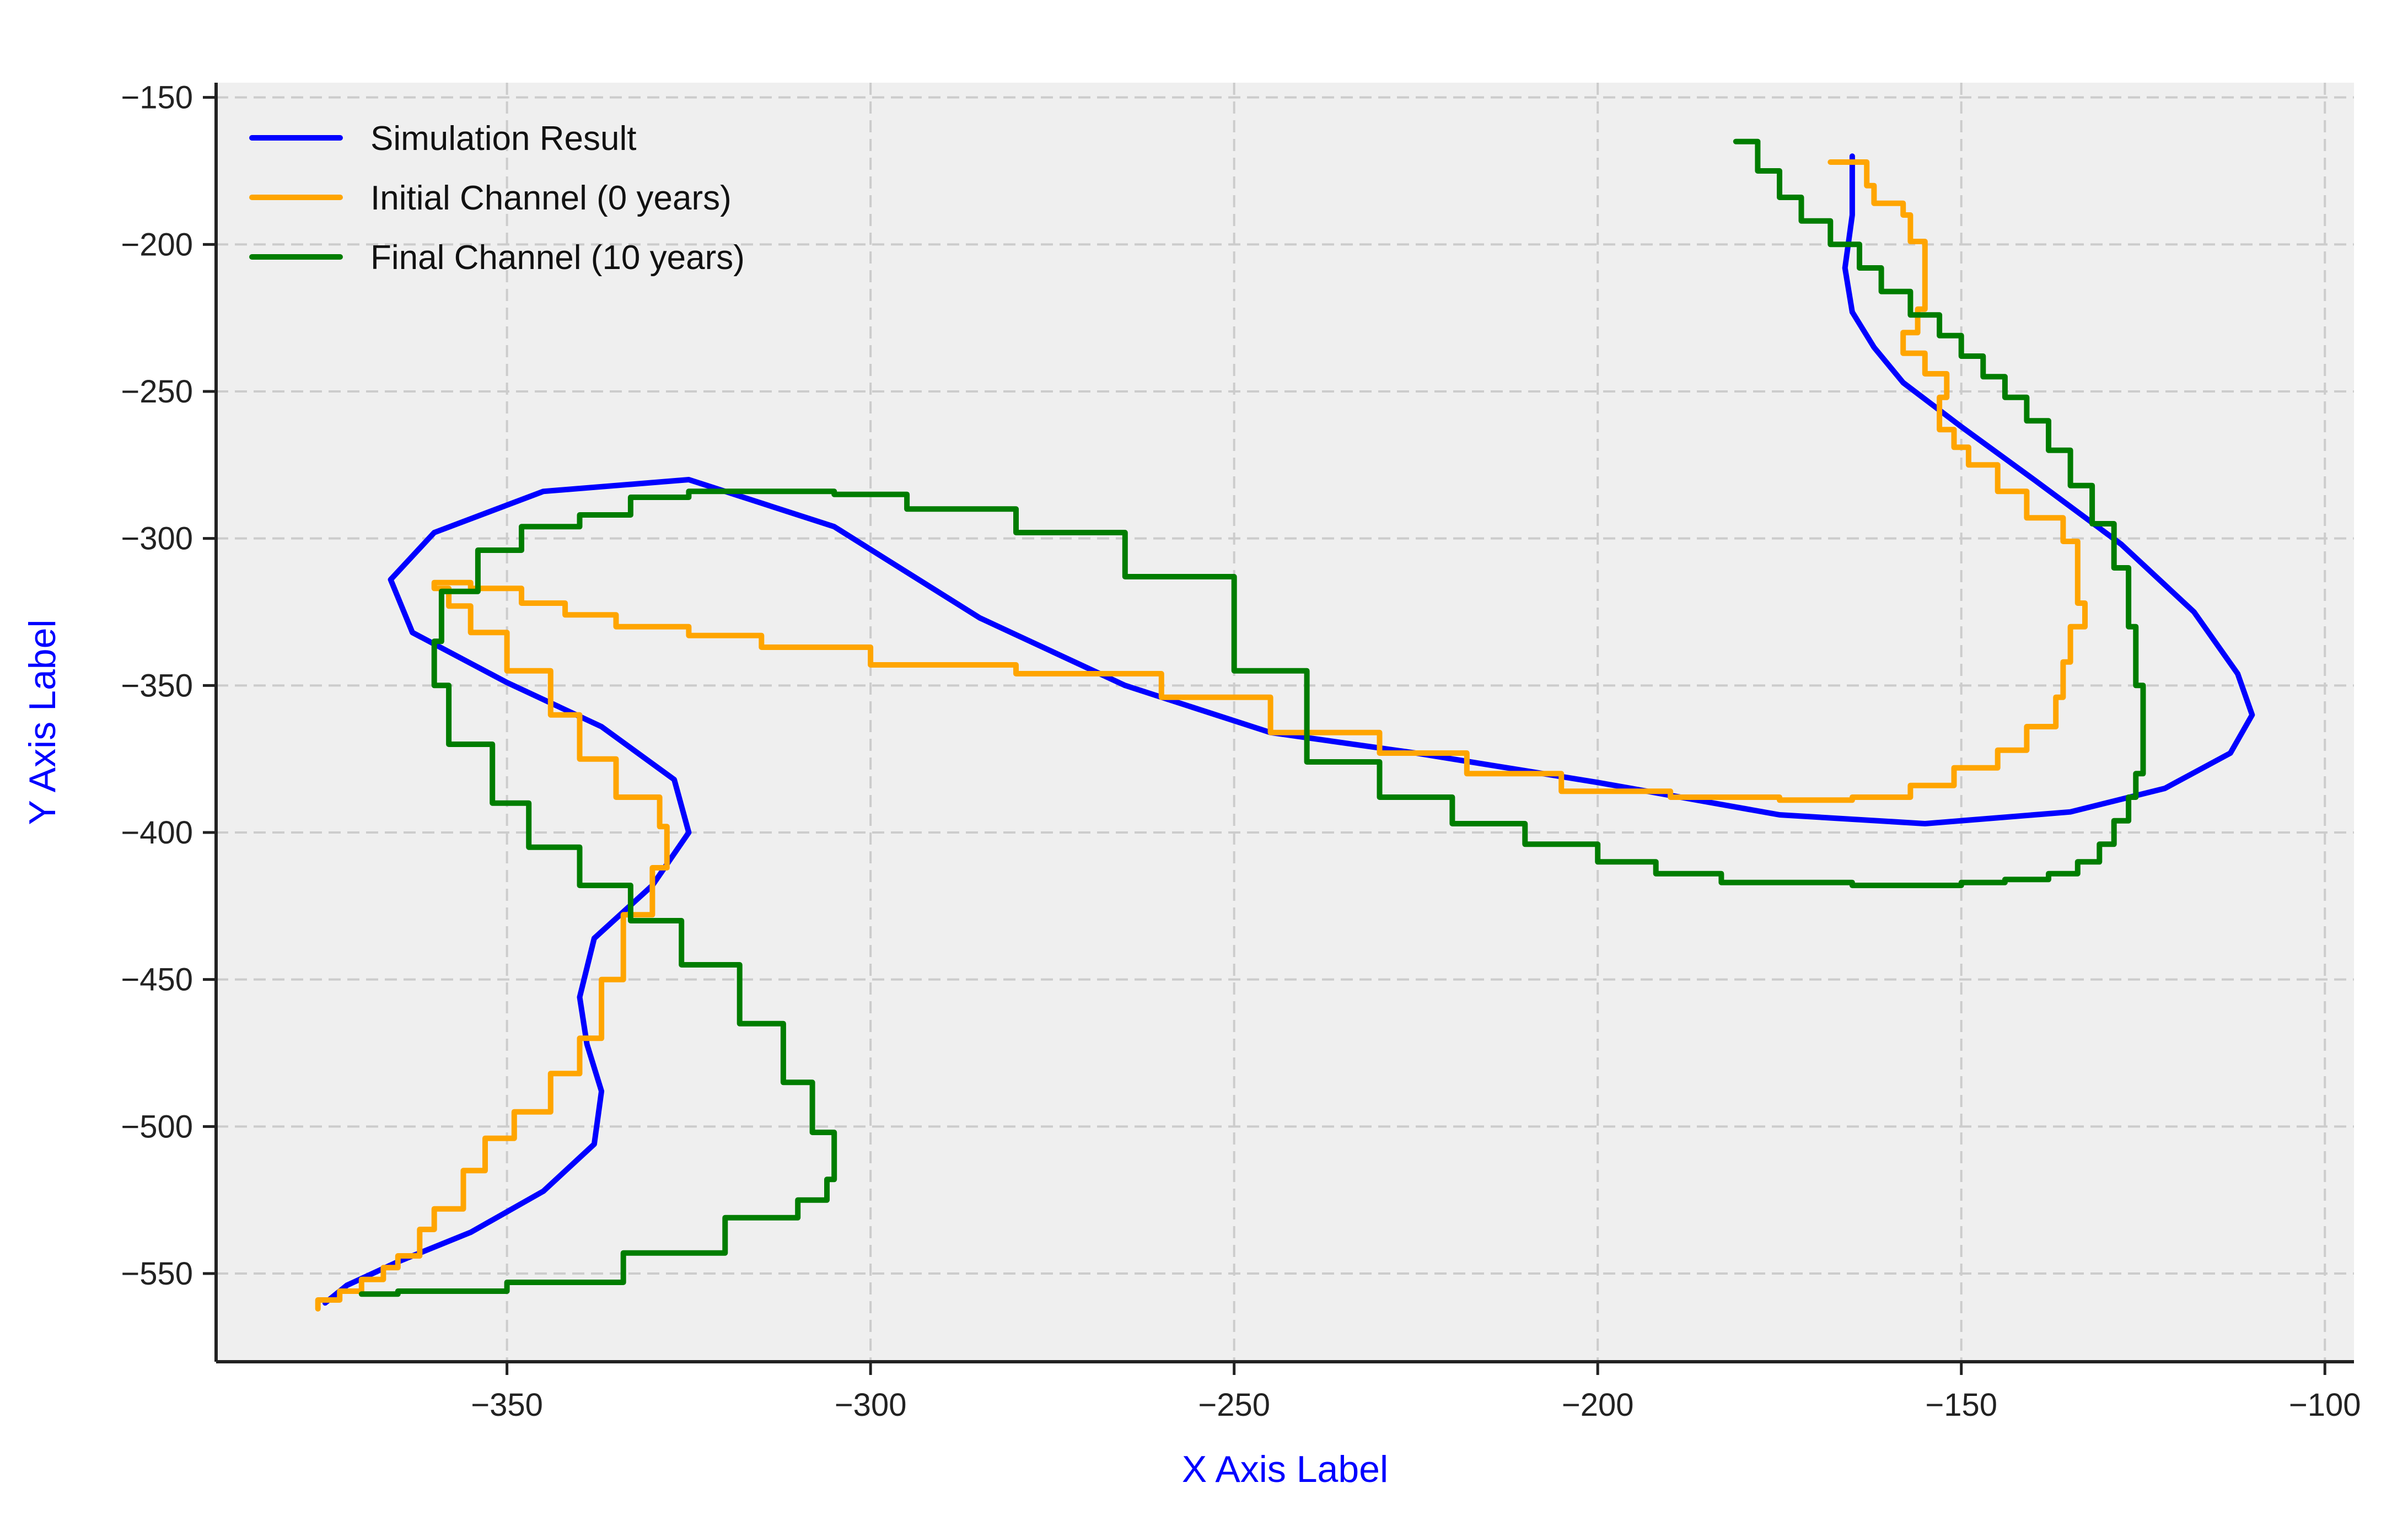 The width and height of the screenshot is (2408, 1515). Describe the element at coordinates (2325, 1405) in the screenshot. I see `x-tick-label: −100` at that location.